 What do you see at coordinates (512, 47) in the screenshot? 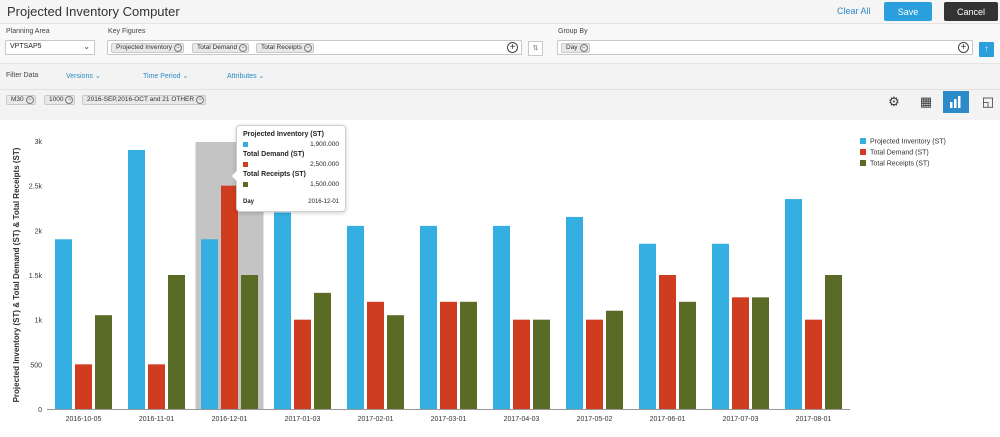
I see `add-key-figure-icon: +` at bounding box center [512, 47].